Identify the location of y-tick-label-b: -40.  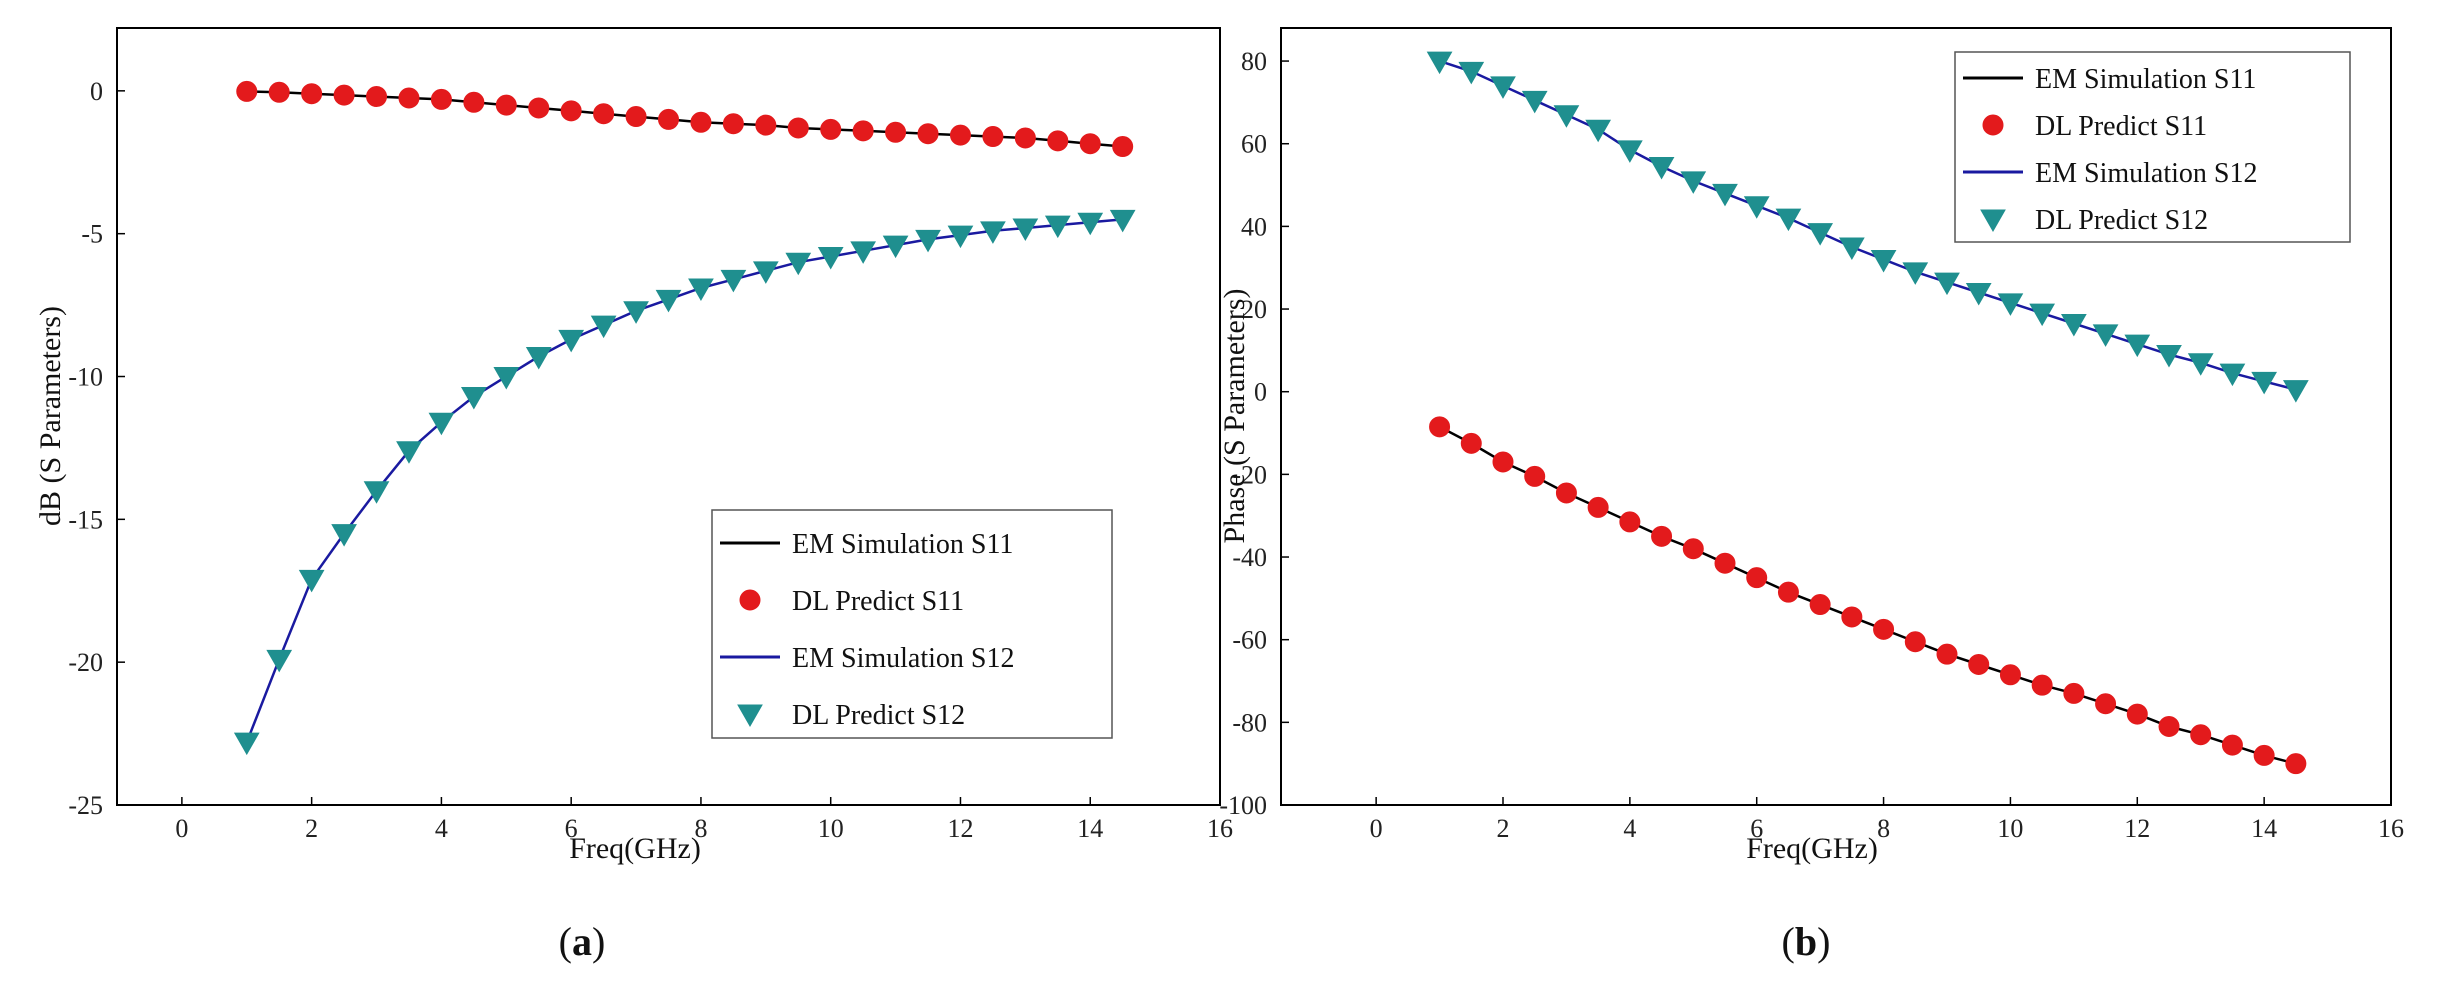
(1249, 557).